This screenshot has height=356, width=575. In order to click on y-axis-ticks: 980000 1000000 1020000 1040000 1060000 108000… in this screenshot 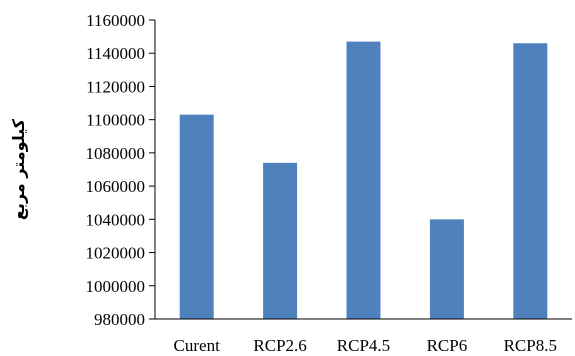, I will do `click(120, 170)`.